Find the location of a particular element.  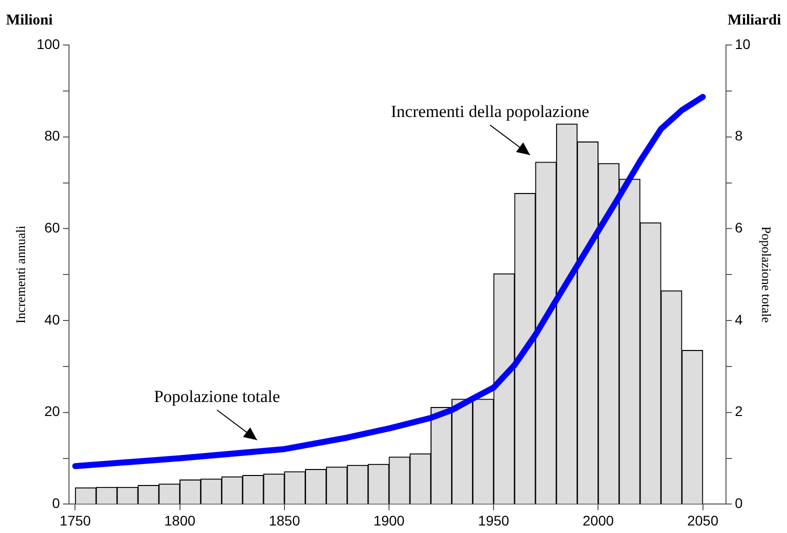

y-tick-label: 60 is located at coordinates (52, 228).